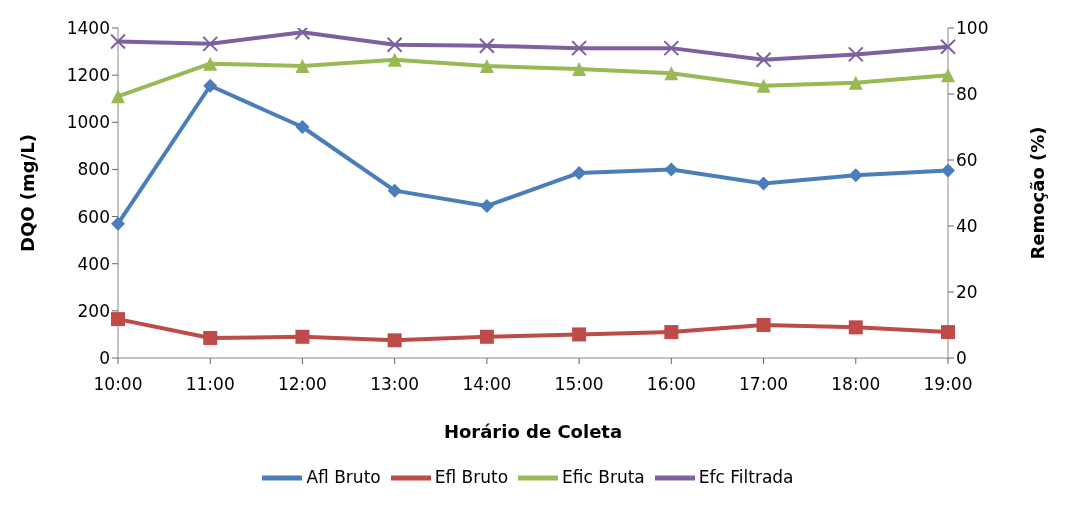 Image resolution: width=1071 pixels, height=517 pixels. Describe the element at coordinates (603, 477) in the screenshot. I see `legend-label: Efic Bruta` at that location.